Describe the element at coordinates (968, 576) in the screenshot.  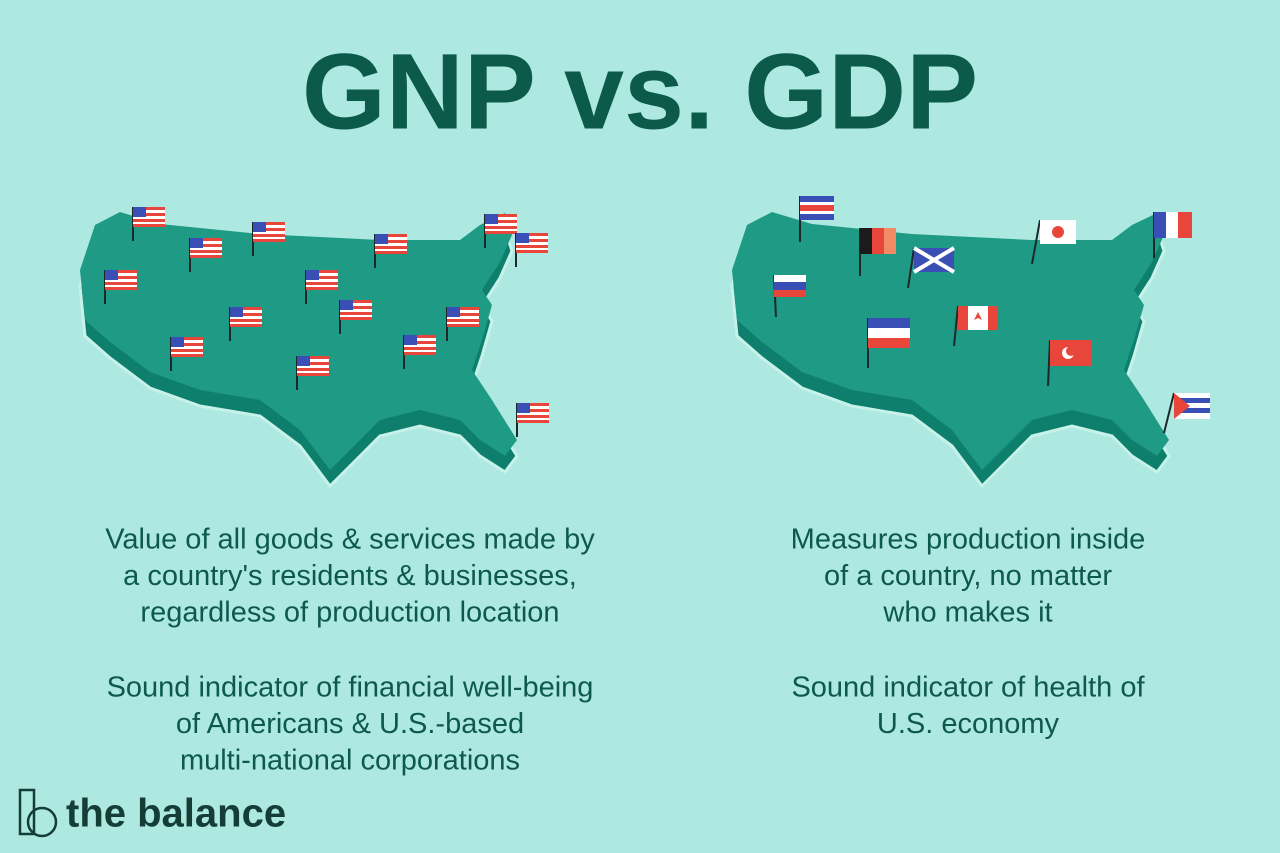
I see `description-line: of a country, no matter` at that location.